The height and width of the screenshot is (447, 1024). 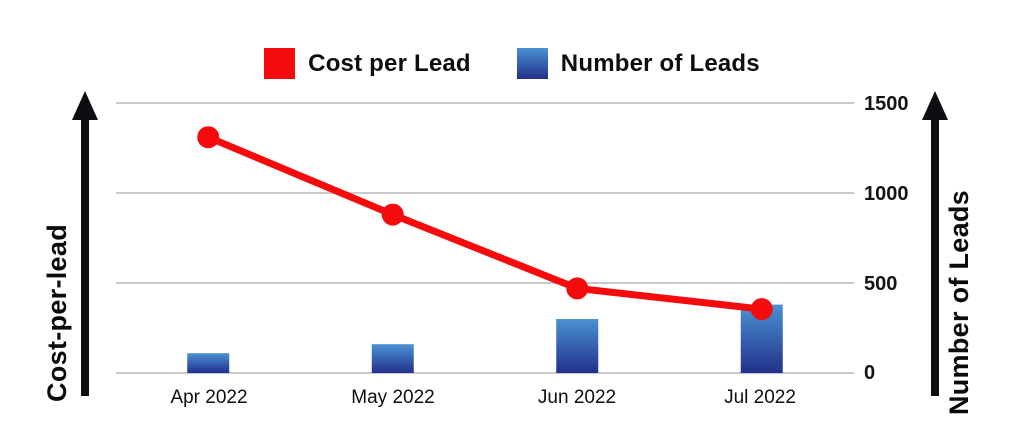 I want to click on legend-label: Cost per Lead, so click(x=389, y=63).